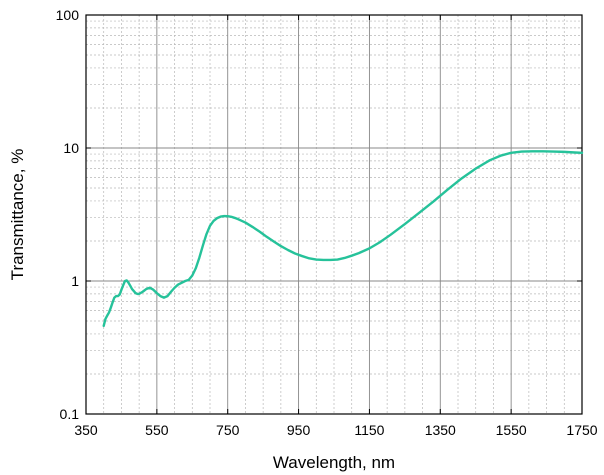 This screenshot has height=475, width=604. I want to click on y-tick-label: 100, so click(68, 15).